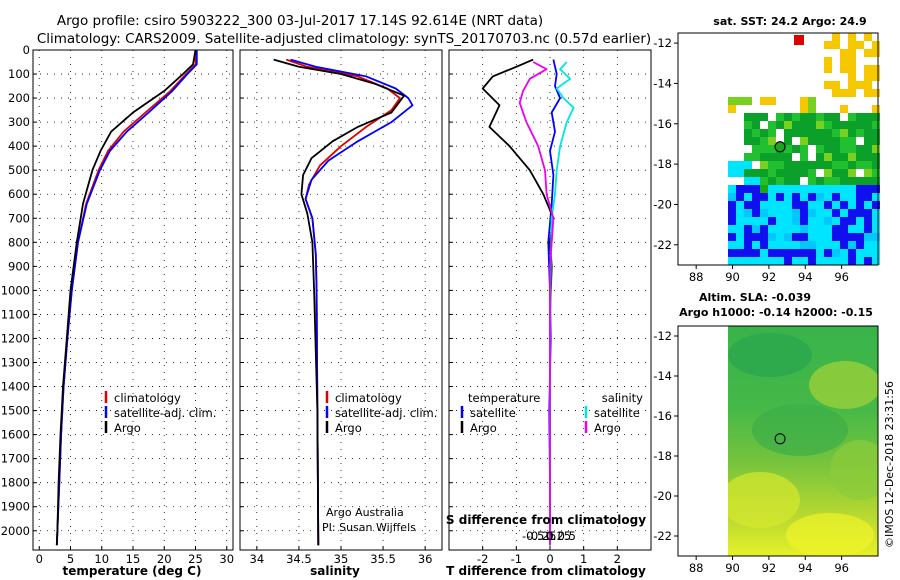 Image resolution: width=900 pixels, height=580 pixels. What do you see at coordinates (662, 456) in the screenshot?
I see `map-y-tick-label: -18` at bounding box center [662, 456].